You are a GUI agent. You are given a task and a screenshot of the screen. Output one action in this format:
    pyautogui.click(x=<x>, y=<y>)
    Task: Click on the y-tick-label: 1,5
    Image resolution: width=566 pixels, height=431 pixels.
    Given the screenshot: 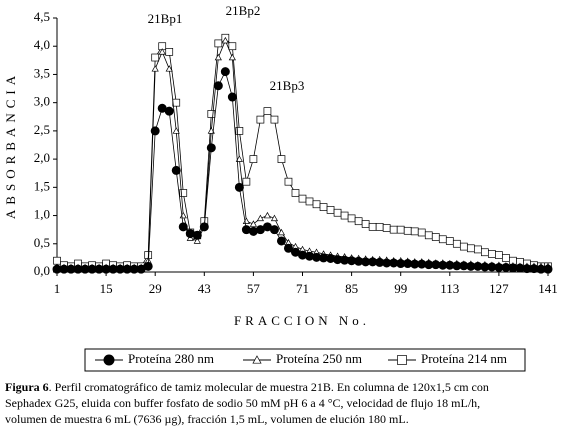 What is the action you would take?
    pyautogui.click(x=42, y=185)
    